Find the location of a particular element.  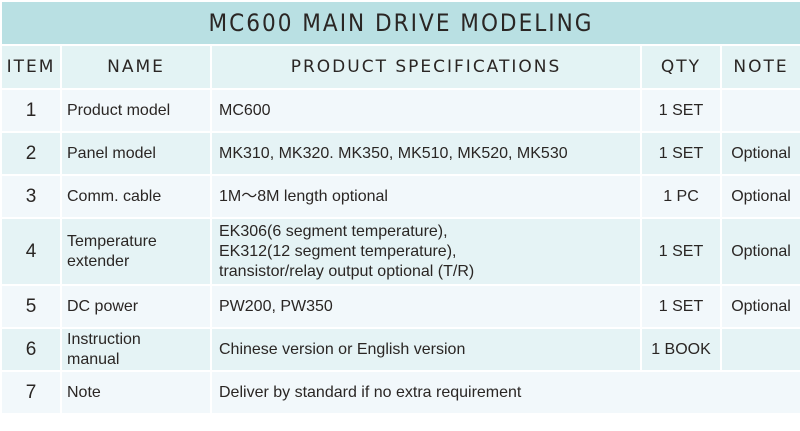

spec-line: transistor/relay output optional (T/R) is located at coordinates (347, 271).